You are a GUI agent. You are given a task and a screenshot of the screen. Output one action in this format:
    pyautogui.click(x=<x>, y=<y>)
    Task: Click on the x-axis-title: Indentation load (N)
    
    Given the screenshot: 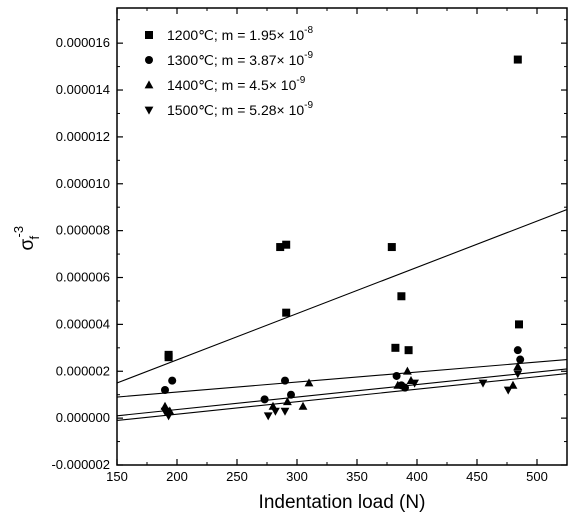 What is the action you would take?
    pyautogui.click(x=342, y=502)
    